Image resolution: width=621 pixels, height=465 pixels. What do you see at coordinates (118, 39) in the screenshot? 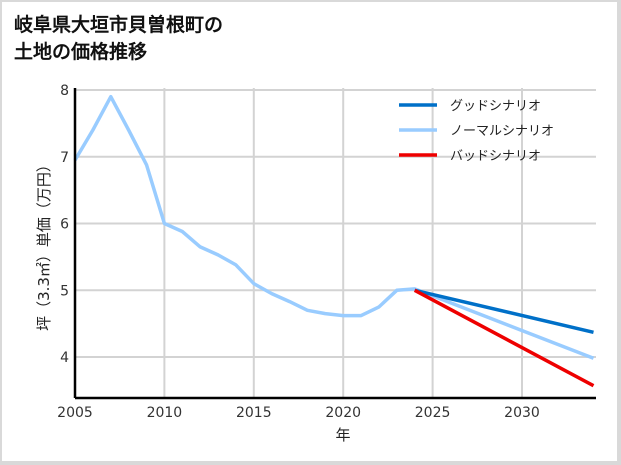
I see `chart-title: 岐阜県大垣市貝曽根町の 土地の価格推移` at bounding box center [118, 39].